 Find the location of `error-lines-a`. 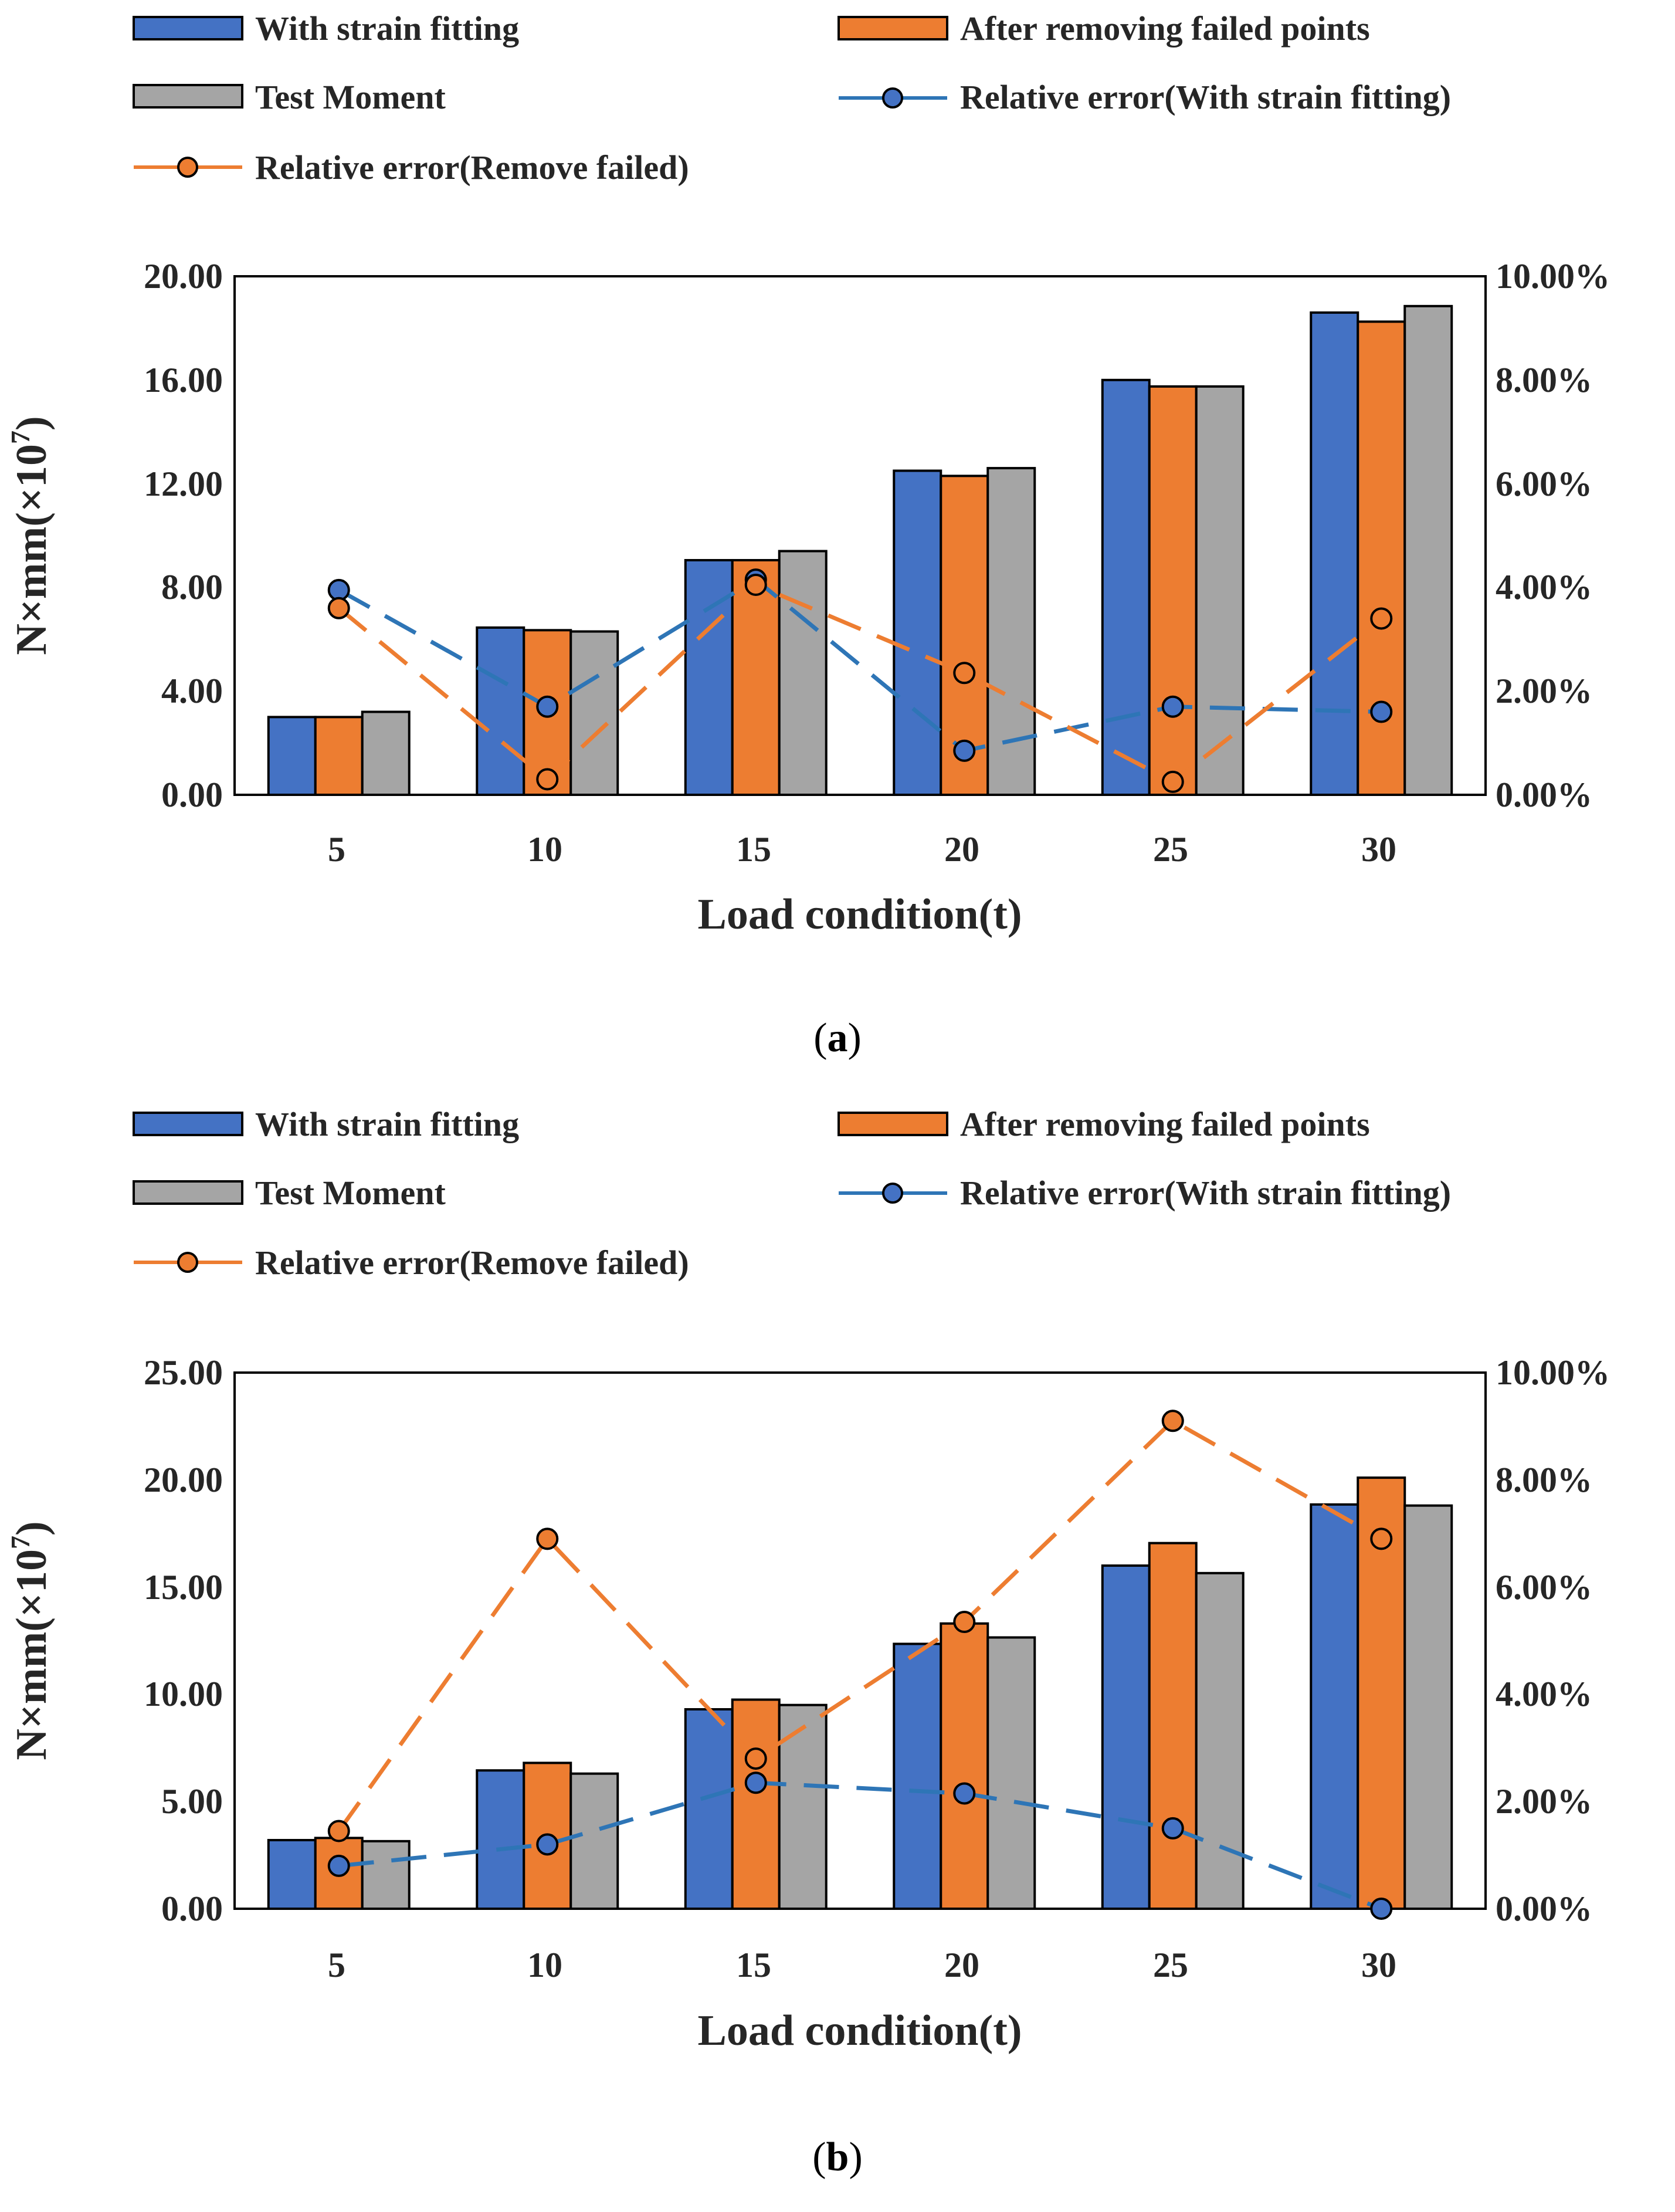

error-lines-a is located at coordinates (860, 680).